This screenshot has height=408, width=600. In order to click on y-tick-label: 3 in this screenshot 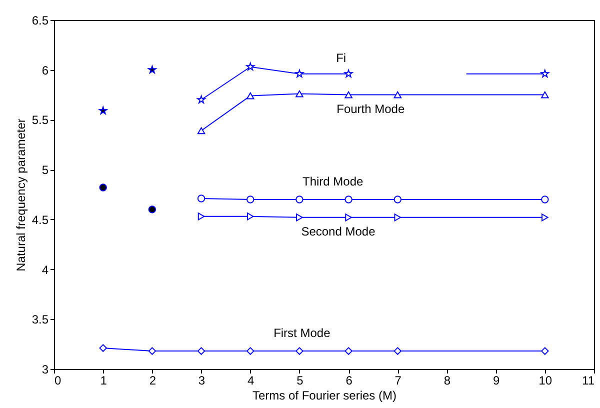, I will do `click(45, 369)`.